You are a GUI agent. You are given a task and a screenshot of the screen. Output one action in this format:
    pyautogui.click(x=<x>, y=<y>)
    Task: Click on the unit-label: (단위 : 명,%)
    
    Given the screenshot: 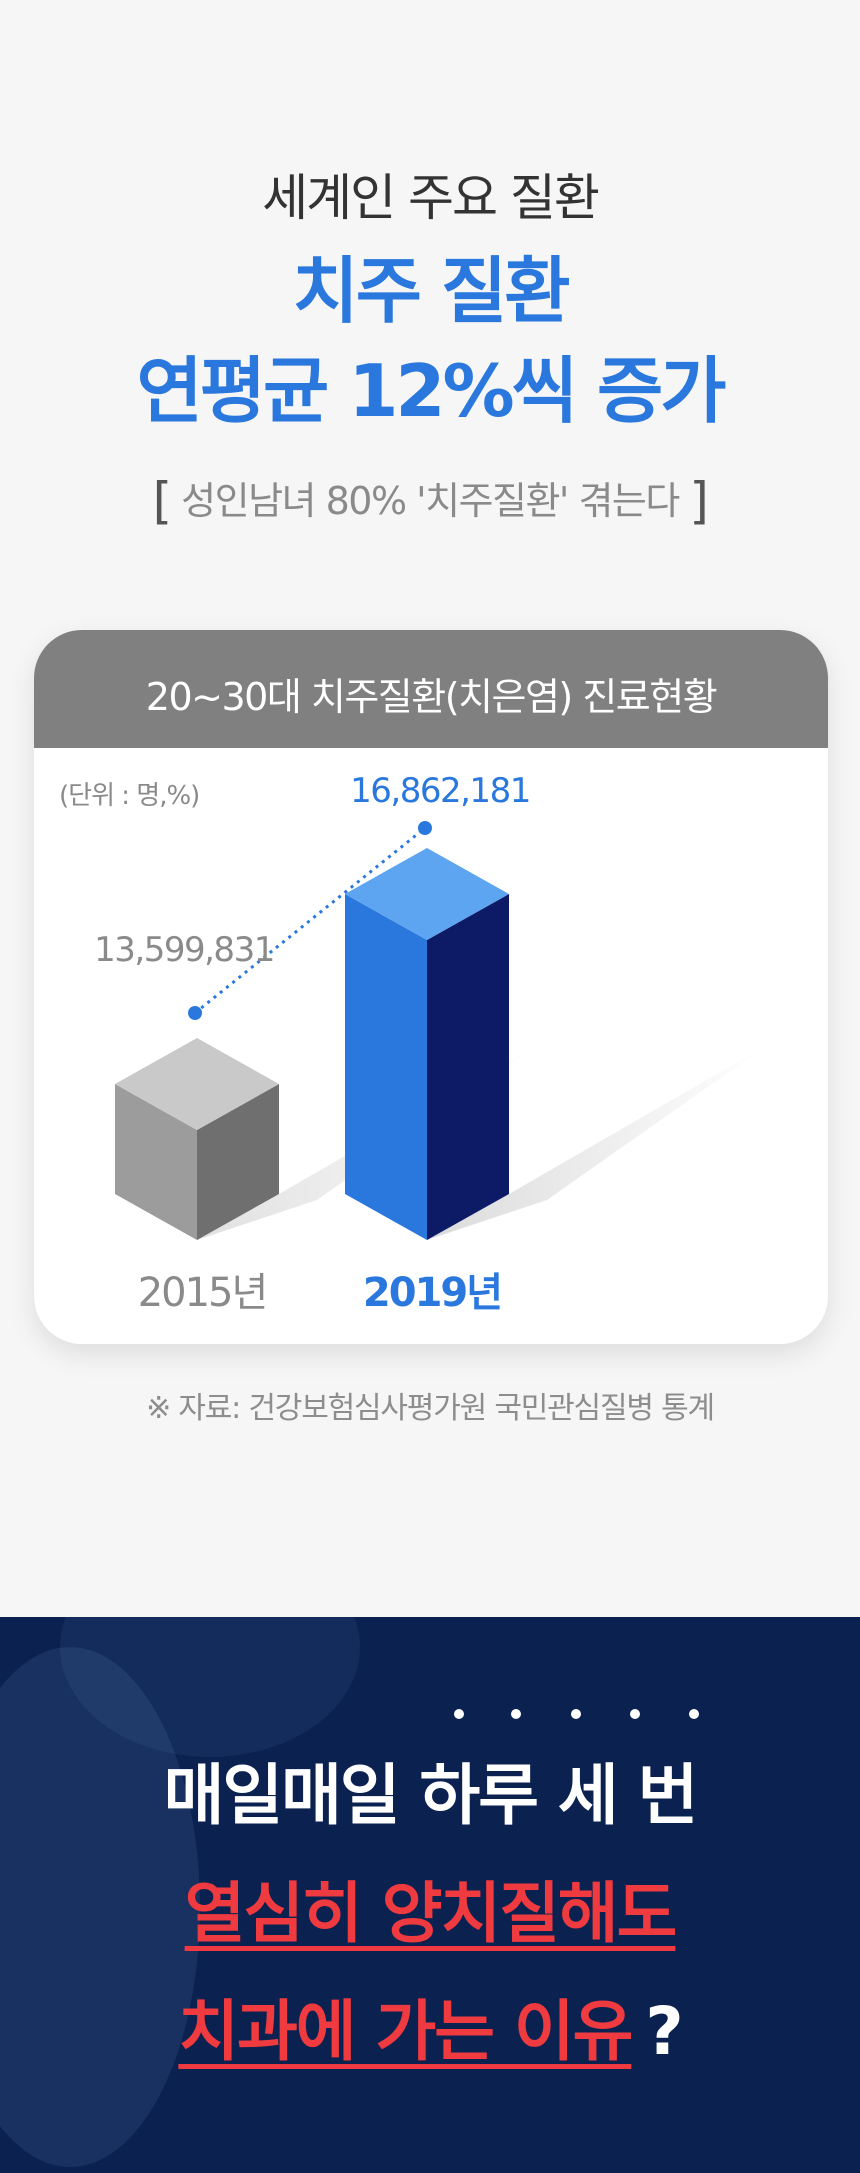 What is the action you would take?
    pyautogui.click(x=129, y=796)
    